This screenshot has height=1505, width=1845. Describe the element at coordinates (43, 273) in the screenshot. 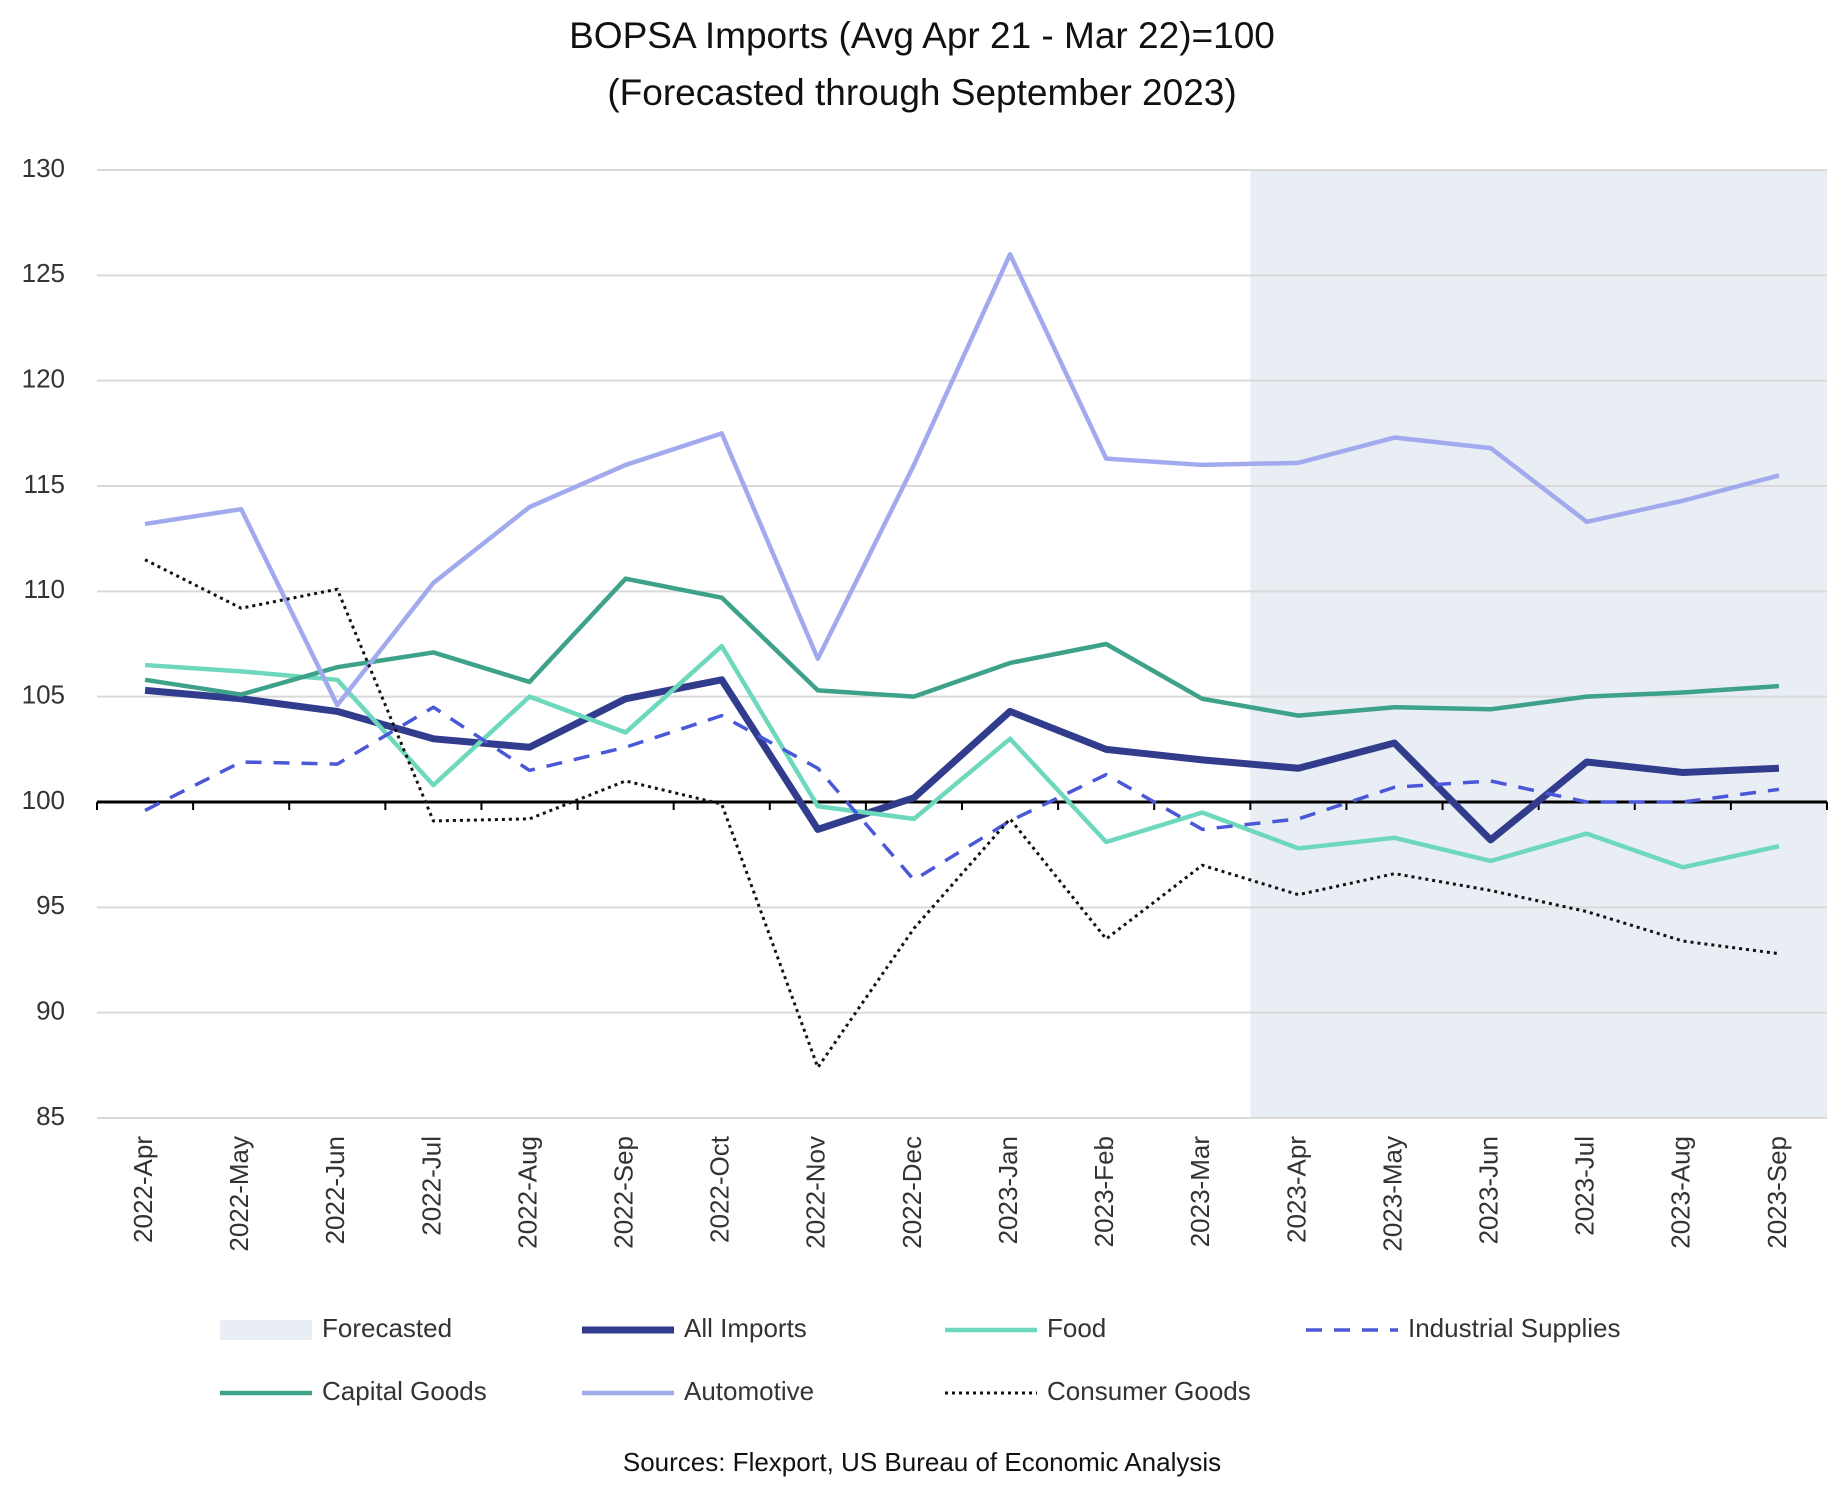

I see `y-tick-label: 125` at that location.